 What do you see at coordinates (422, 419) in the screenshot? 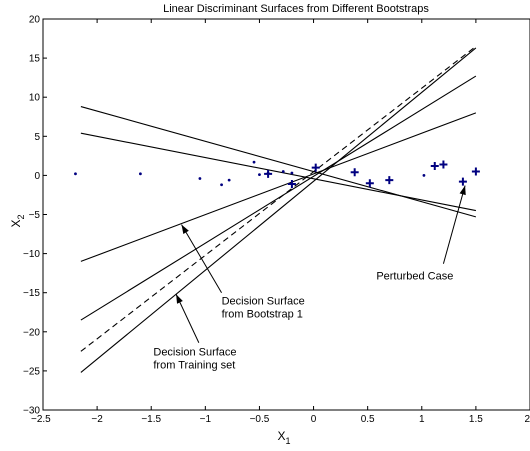
I see `x-tick-label: 1` at bounding box center [422, 419].